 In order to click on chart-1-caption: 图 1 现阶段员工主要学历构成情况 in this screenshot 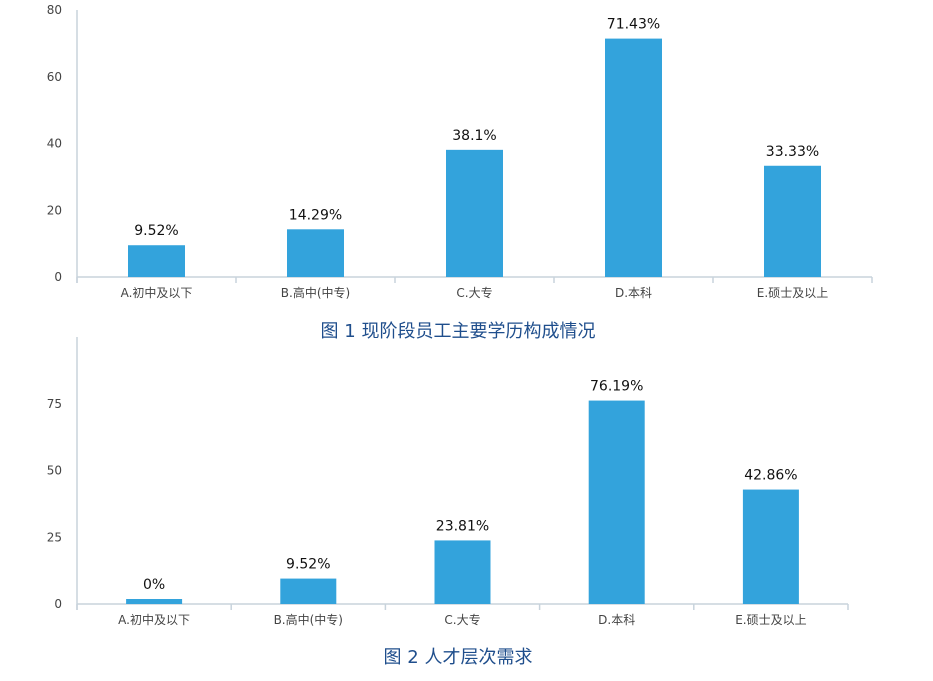, I will do `click(458, 331)`.